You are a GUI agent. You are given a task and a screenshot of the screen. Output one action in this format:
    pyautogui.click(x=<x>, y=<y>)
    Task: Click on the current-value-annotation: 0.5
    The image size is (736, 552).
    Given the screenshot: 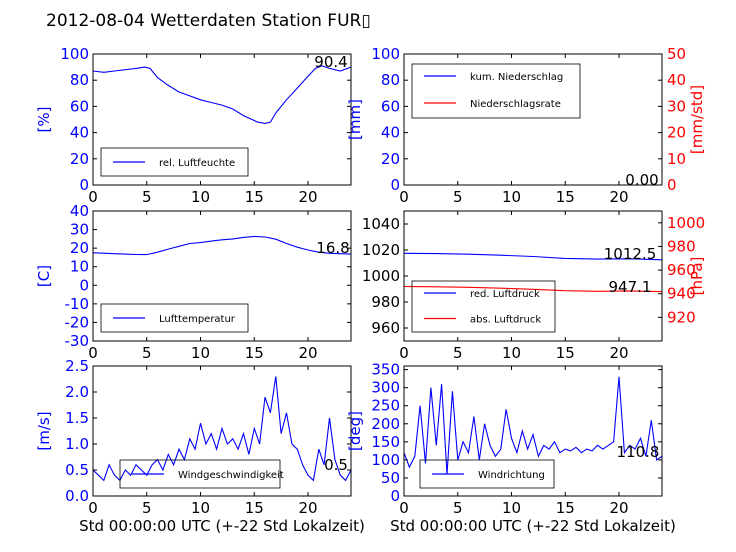 What is the action you would take?
    pyautogui.click(x=336, y=465)
    